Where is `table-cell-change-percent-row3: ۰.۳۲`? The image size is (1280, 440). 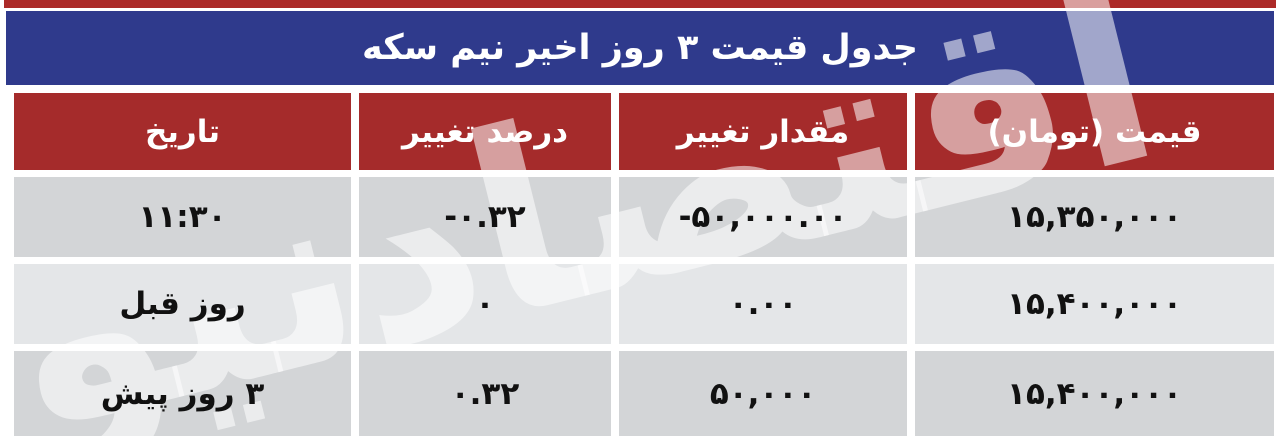 table-cell-change-percent-row3: ۰.۳۲ is located at coordinates (485, 393).